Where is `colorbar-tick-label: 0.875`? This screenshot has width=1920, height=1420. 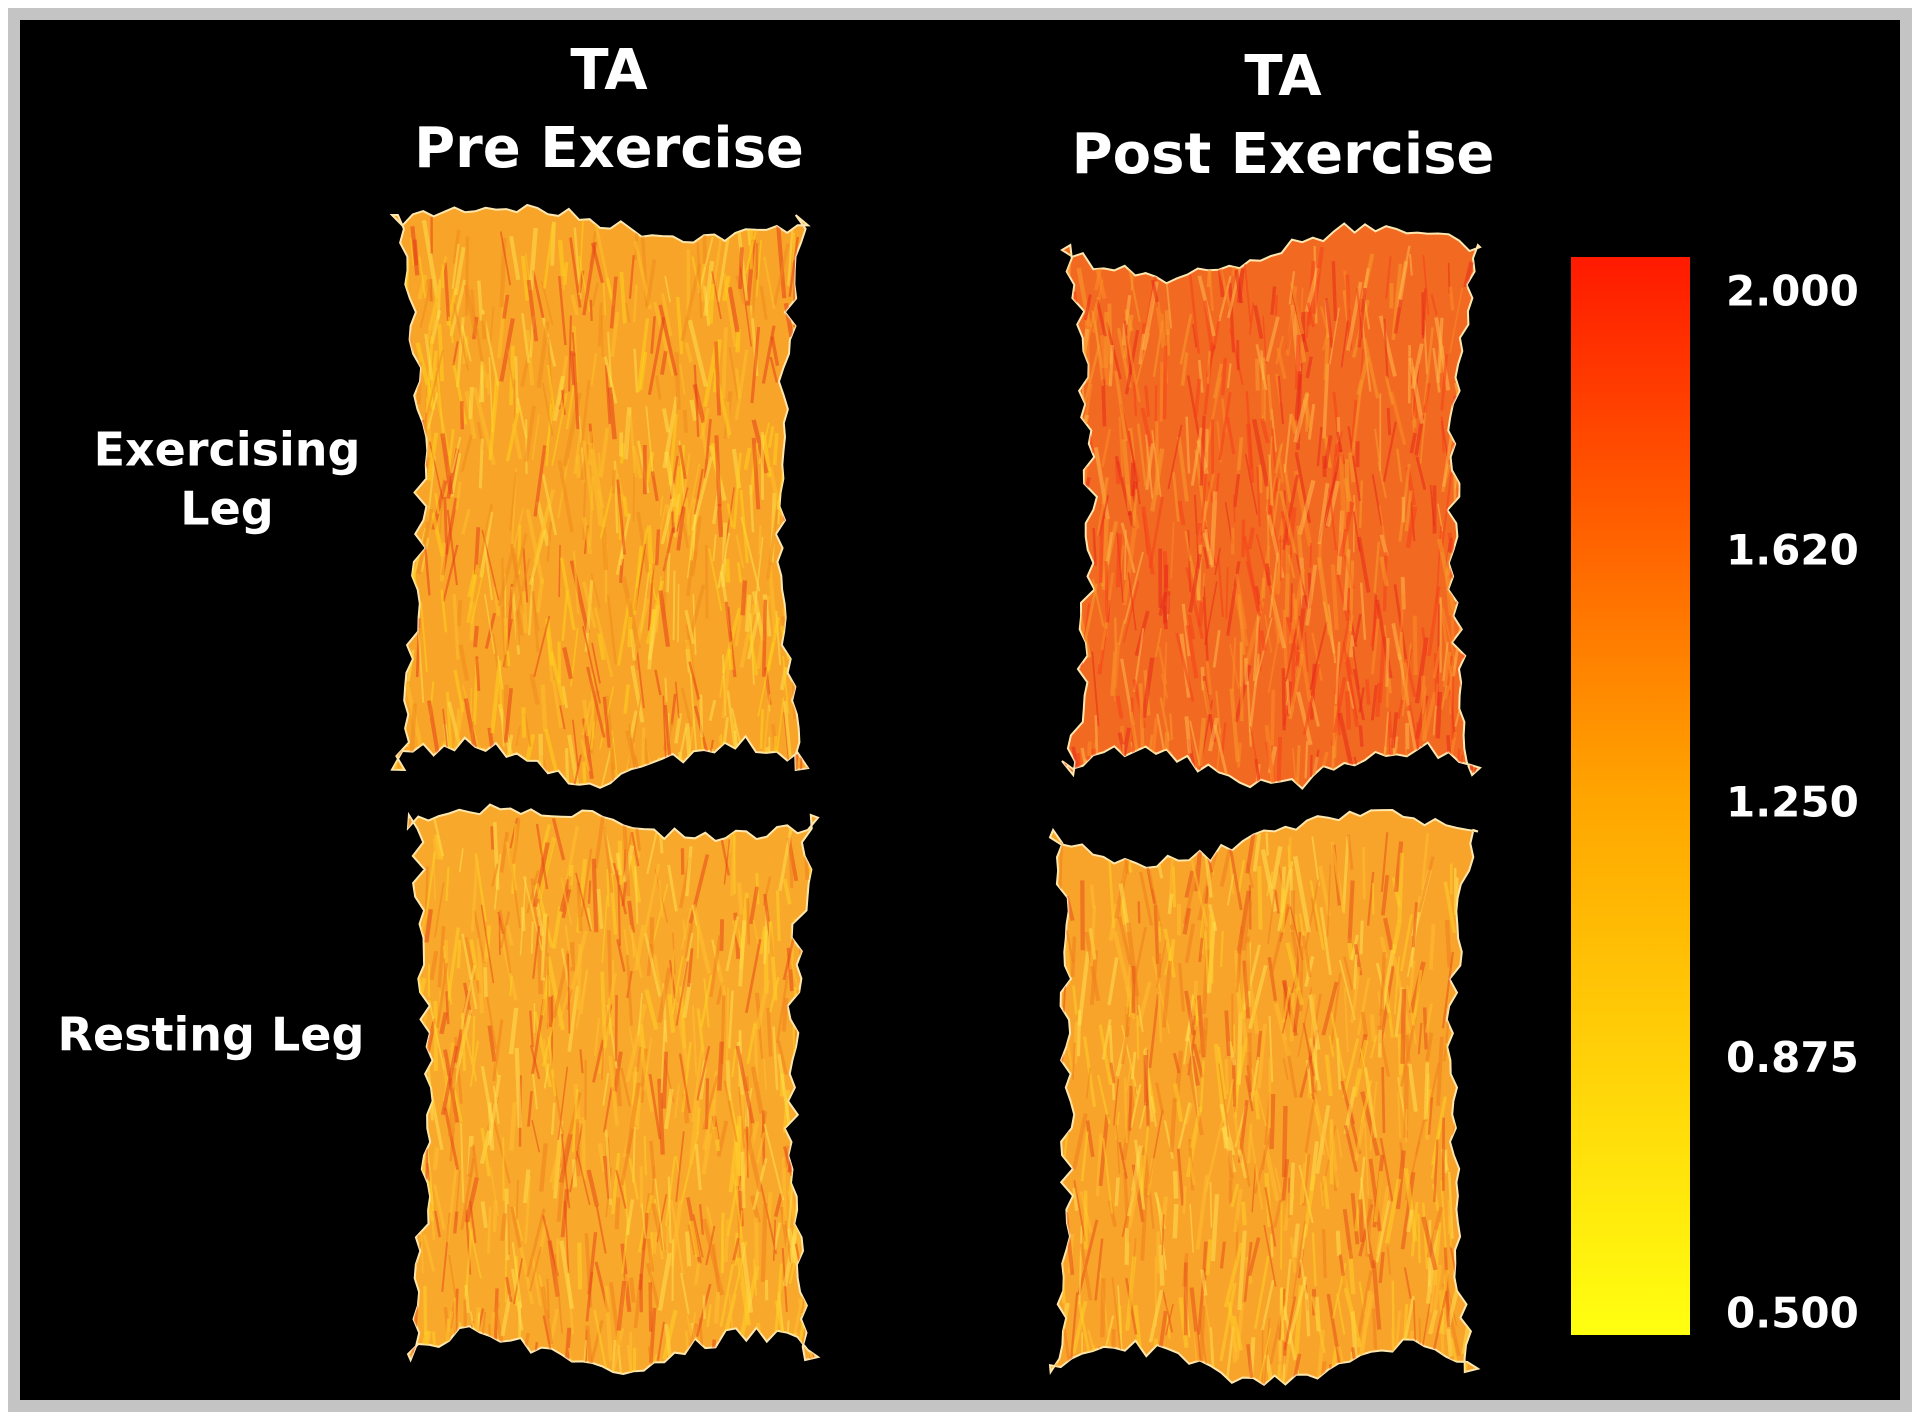 colorbar-tick-label: 0.875 is located at coordinates (1792, 1057).